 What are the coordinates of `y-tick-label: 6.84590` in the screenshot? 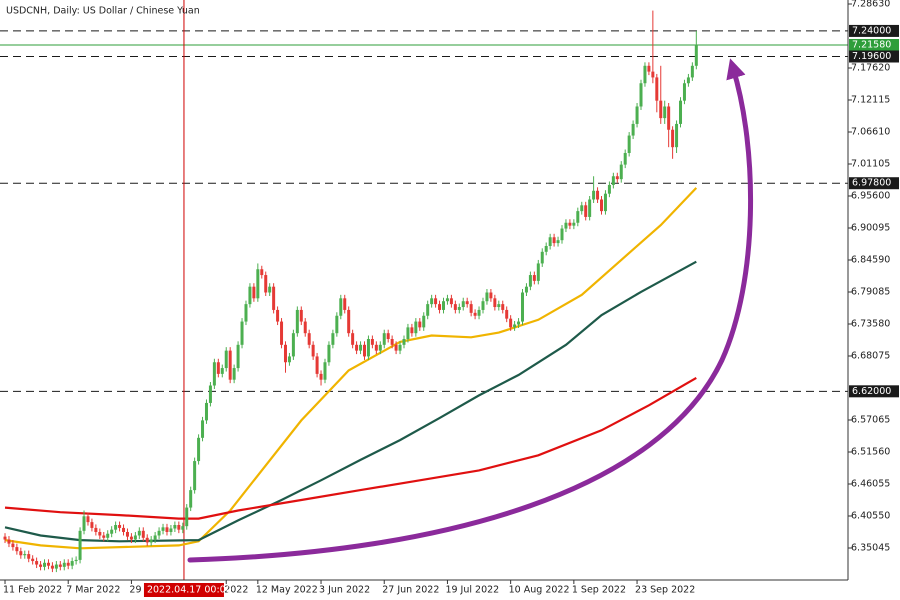 It's located at (870, 260).